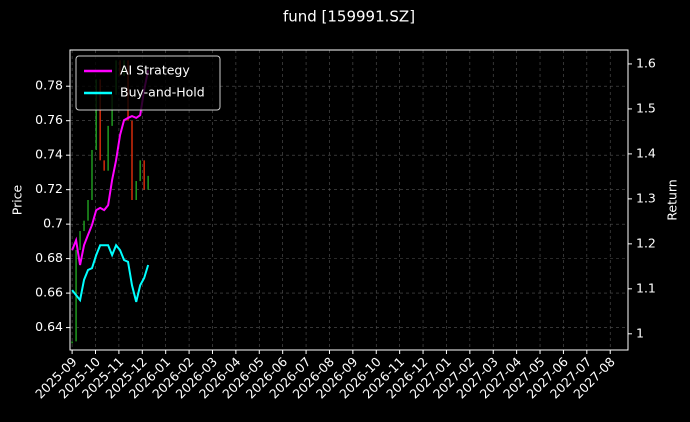 The image size is (690, 422). What do you see at coordinates (162, 92) in the screenshot?
I see `legend-label: Buy-and-Hold` at bounding box center [162, 92].